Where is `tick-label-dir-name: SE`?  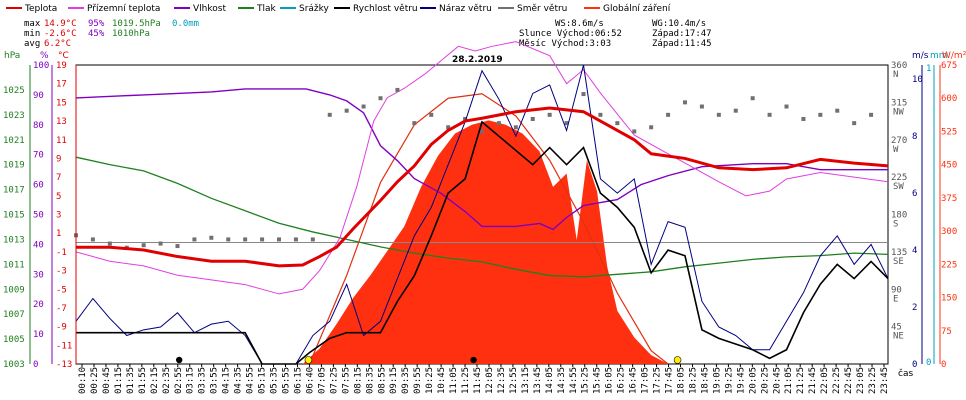 tick-label-dir-name: SE is located at coordinates (898, 262).